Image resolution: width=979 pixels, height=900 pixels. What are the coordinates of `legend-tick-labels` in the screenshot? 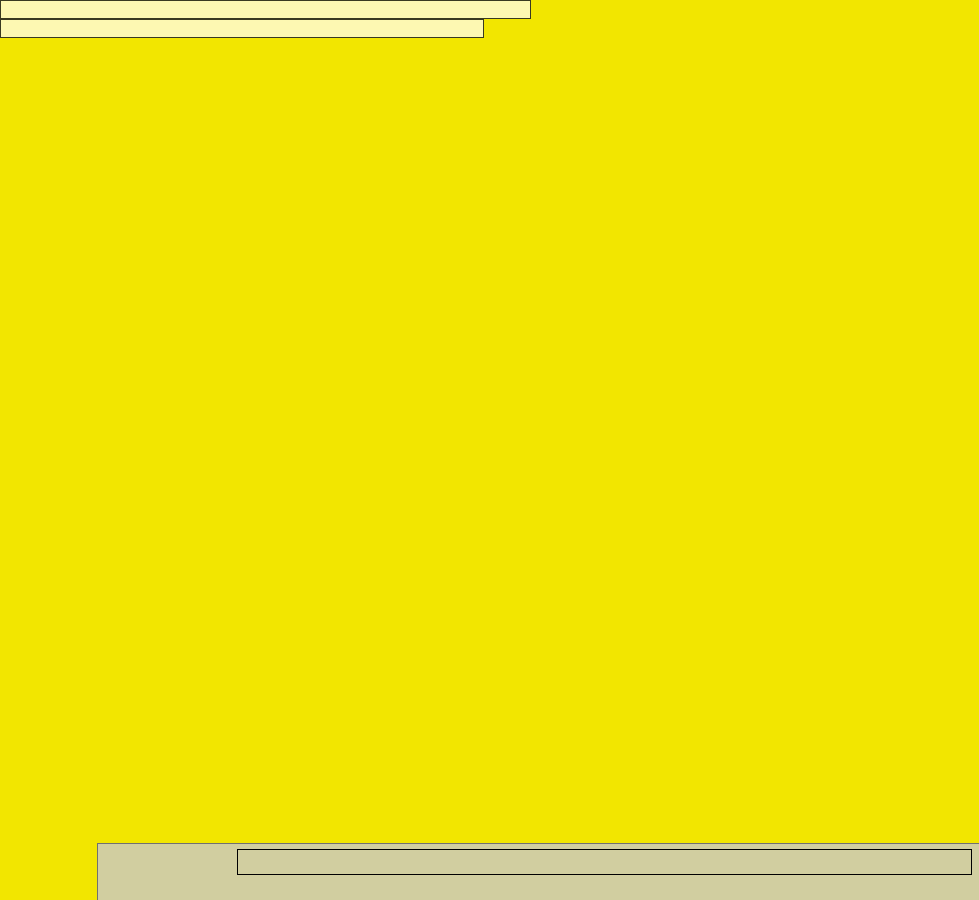 It's located at (604, 890).